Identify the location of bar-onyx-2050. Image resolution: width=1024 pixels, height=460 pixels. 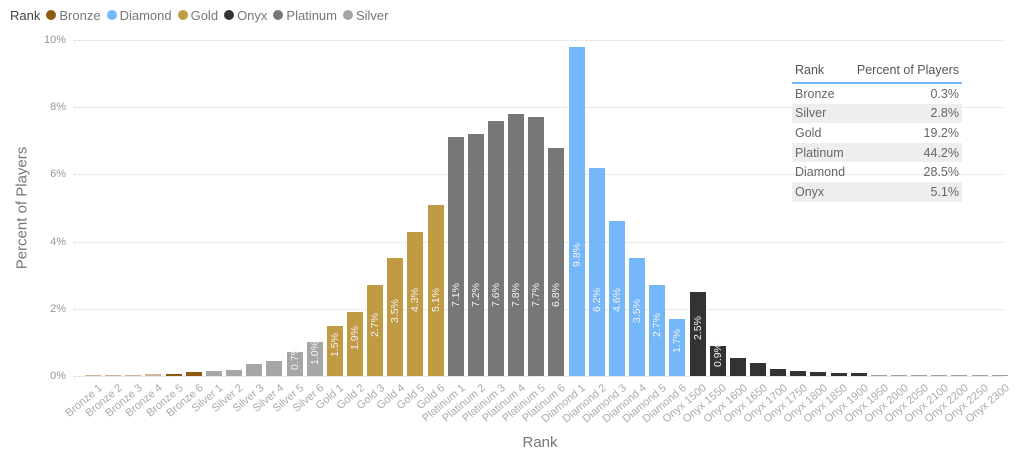
(919, 375).